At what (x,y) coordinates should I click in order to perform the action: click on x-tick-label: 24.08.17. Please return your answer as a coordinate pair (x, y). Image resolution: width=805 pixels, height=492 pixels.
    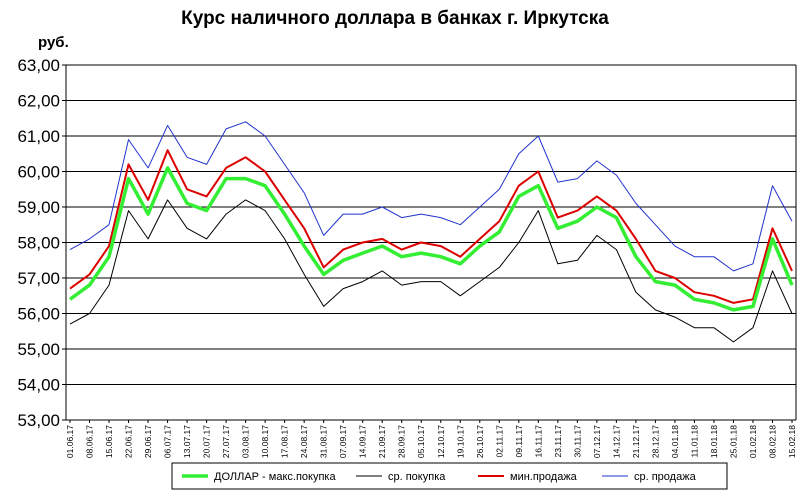
    Looking at the image, I should click on (304, 441).